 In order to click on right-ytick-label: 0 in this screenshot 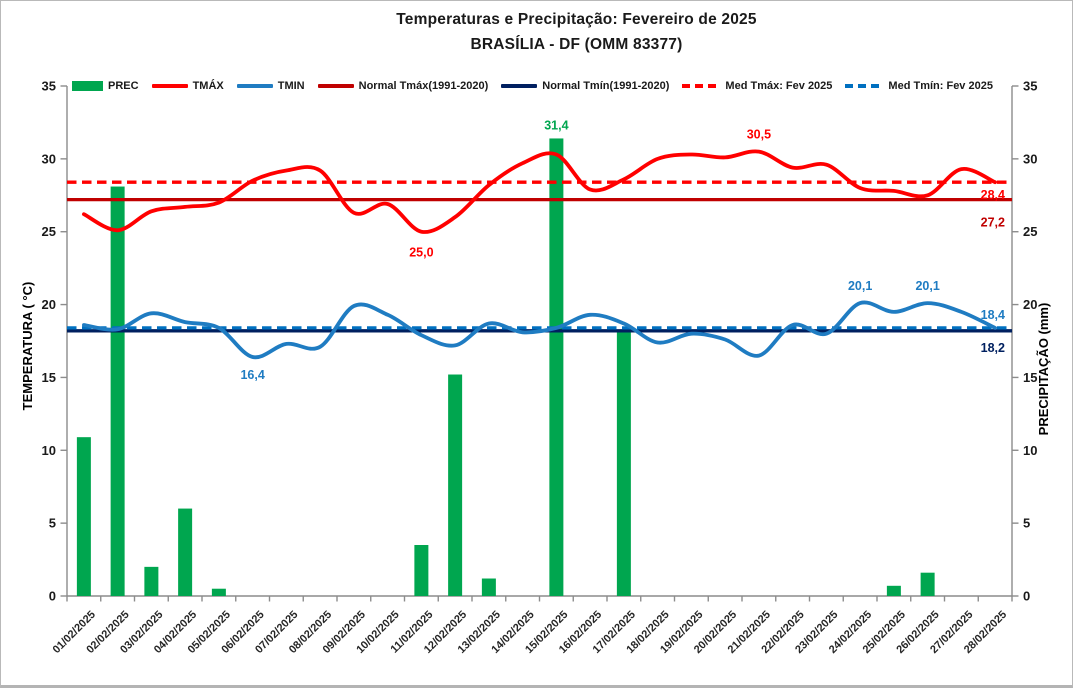, I will do `click(1026, 596)`.